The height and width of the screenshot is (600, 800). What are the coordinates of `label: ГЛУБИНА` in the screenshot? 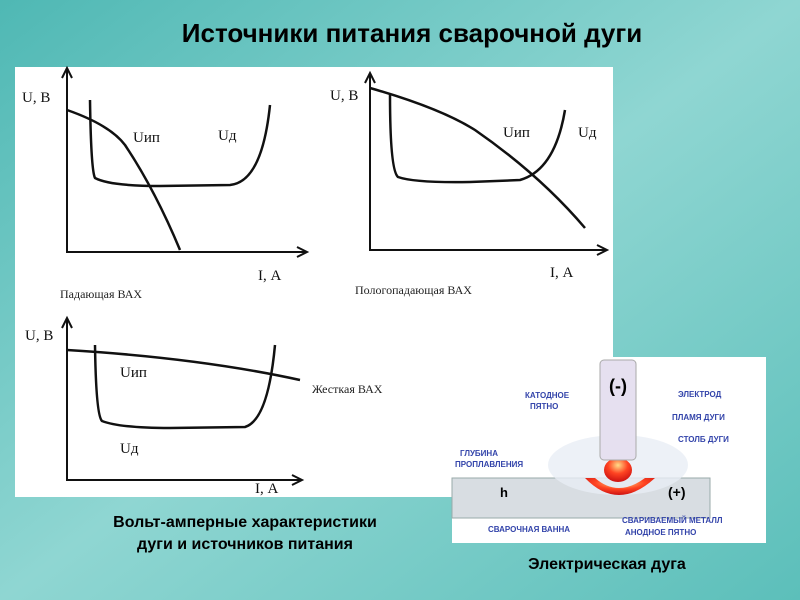 It's located at (479, 453).